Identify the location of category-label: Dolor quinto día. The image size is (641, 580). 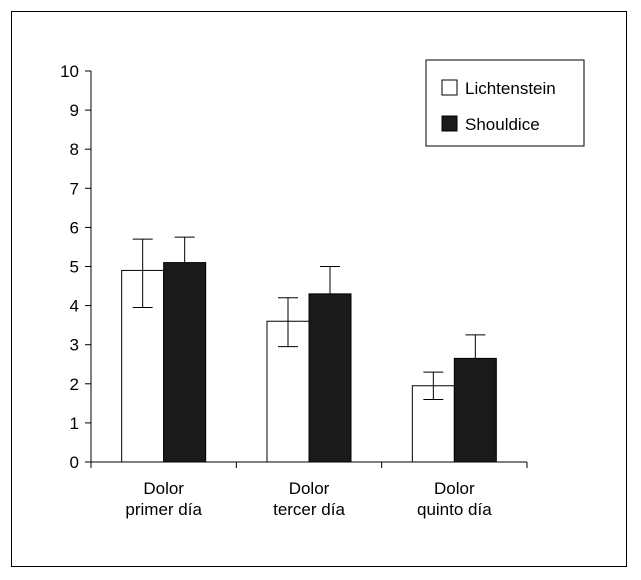
(454, 499).